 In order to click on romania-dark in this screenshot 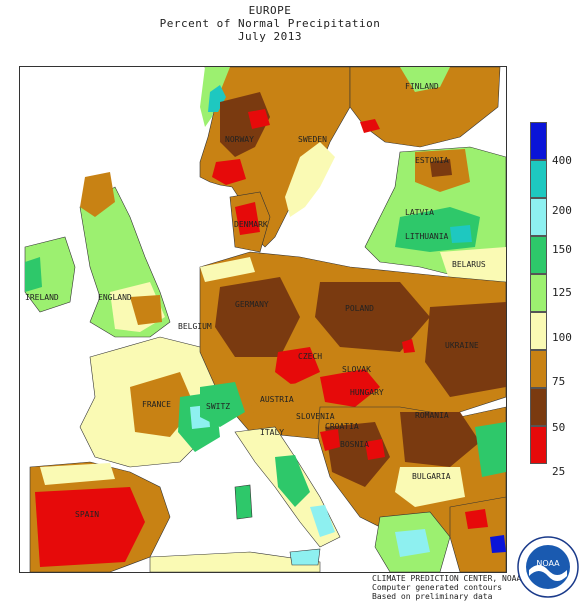, I will do `click(440, 439)`.